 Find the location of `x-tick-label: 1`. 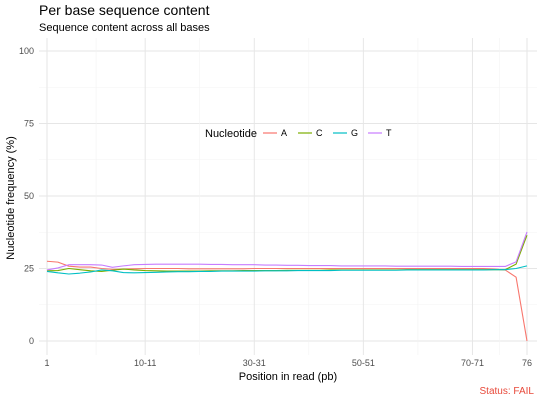

x-tick-label: 1 is located at coordinates (46, 363).